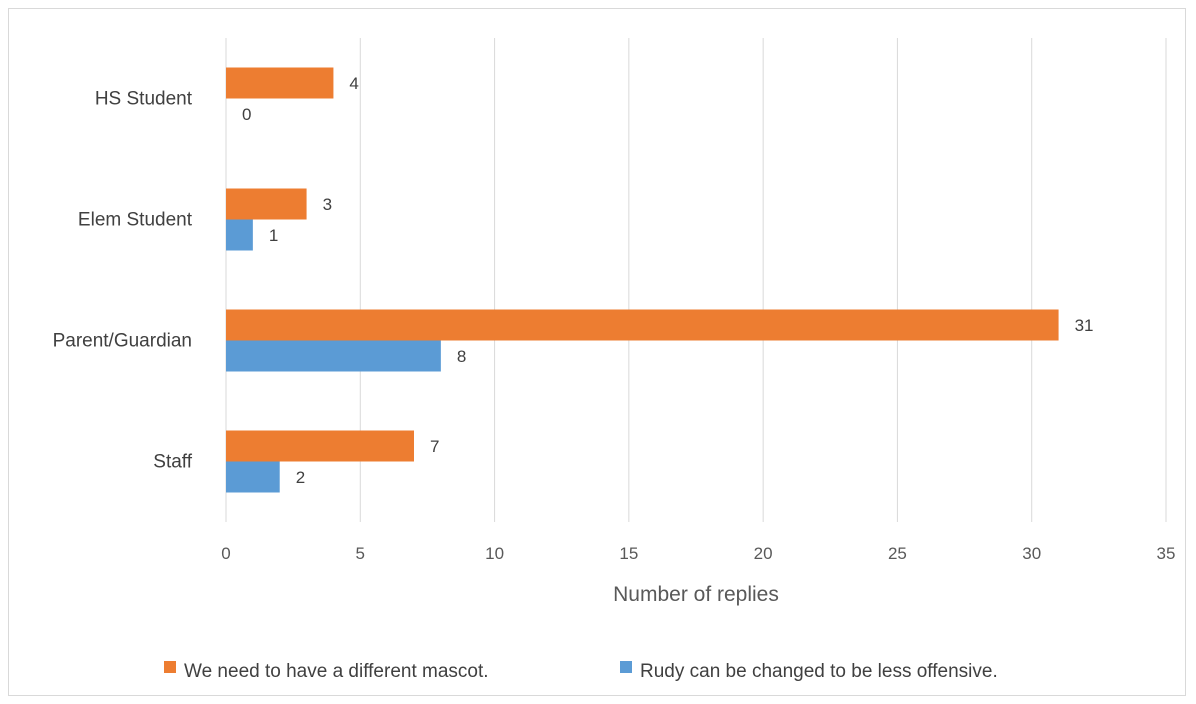  I want to click on x-tick-label: 25, so click(897, 553).